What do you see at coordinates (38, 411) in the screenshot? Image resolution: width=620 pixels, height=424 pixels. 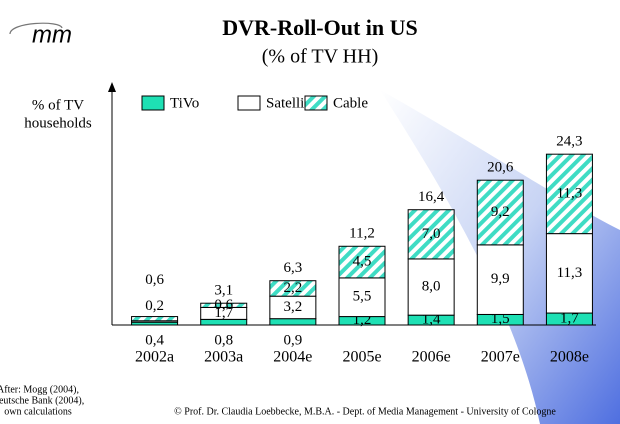 I see `source-note: own calculations` at bounding box center [38, 411].